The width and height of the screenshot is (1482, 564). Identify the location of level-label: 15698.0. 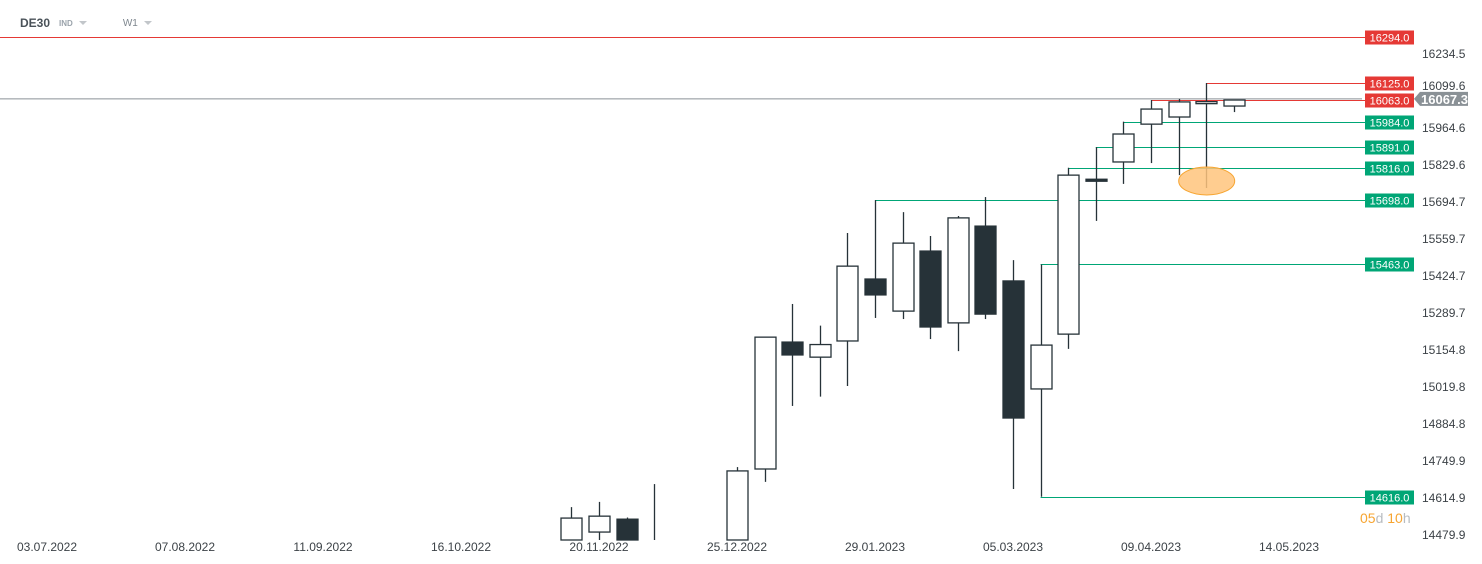
(1389, 200).